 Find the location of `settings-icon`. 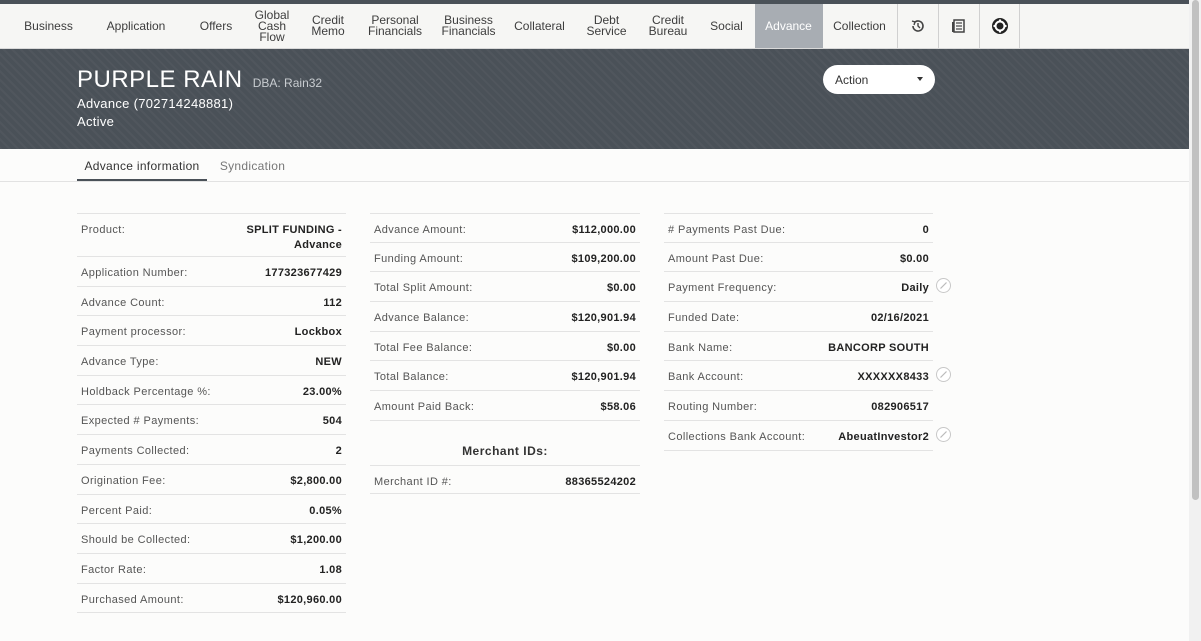

settings-icon is located at coordinates (999, 26).